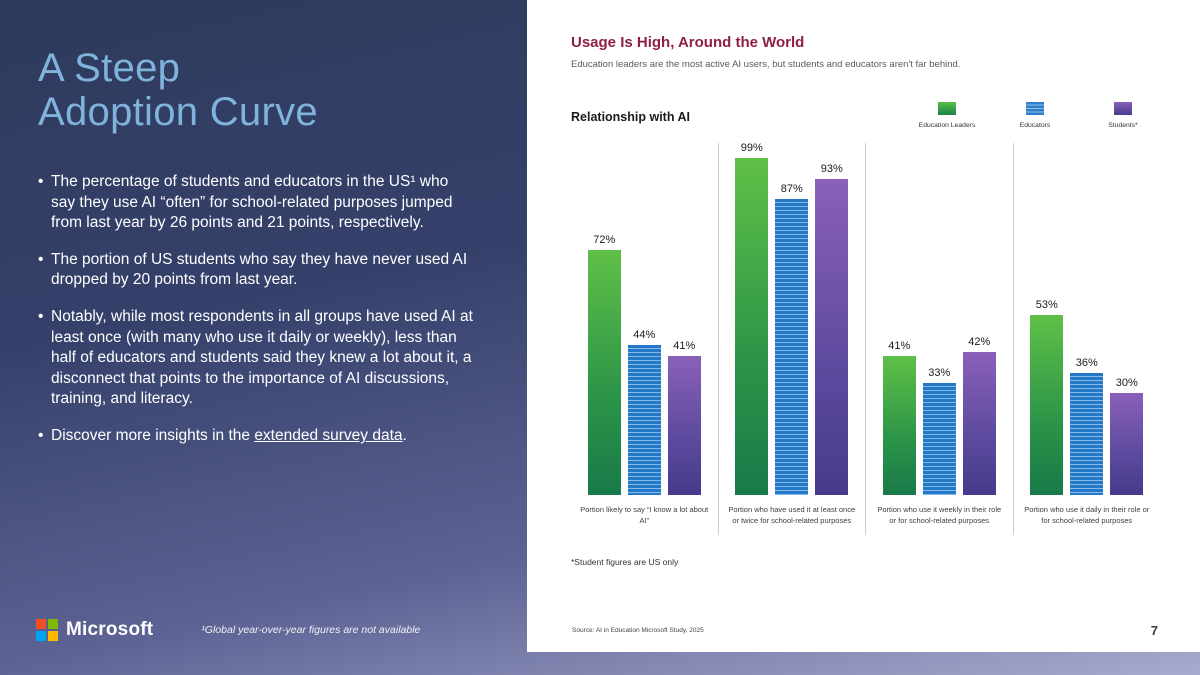 The height and width of the screenshot is (675, 1200). Describe the element at coordinates (644, 319) in the screenshot. I see `bars-row: 72% 44% 41%` at that location.